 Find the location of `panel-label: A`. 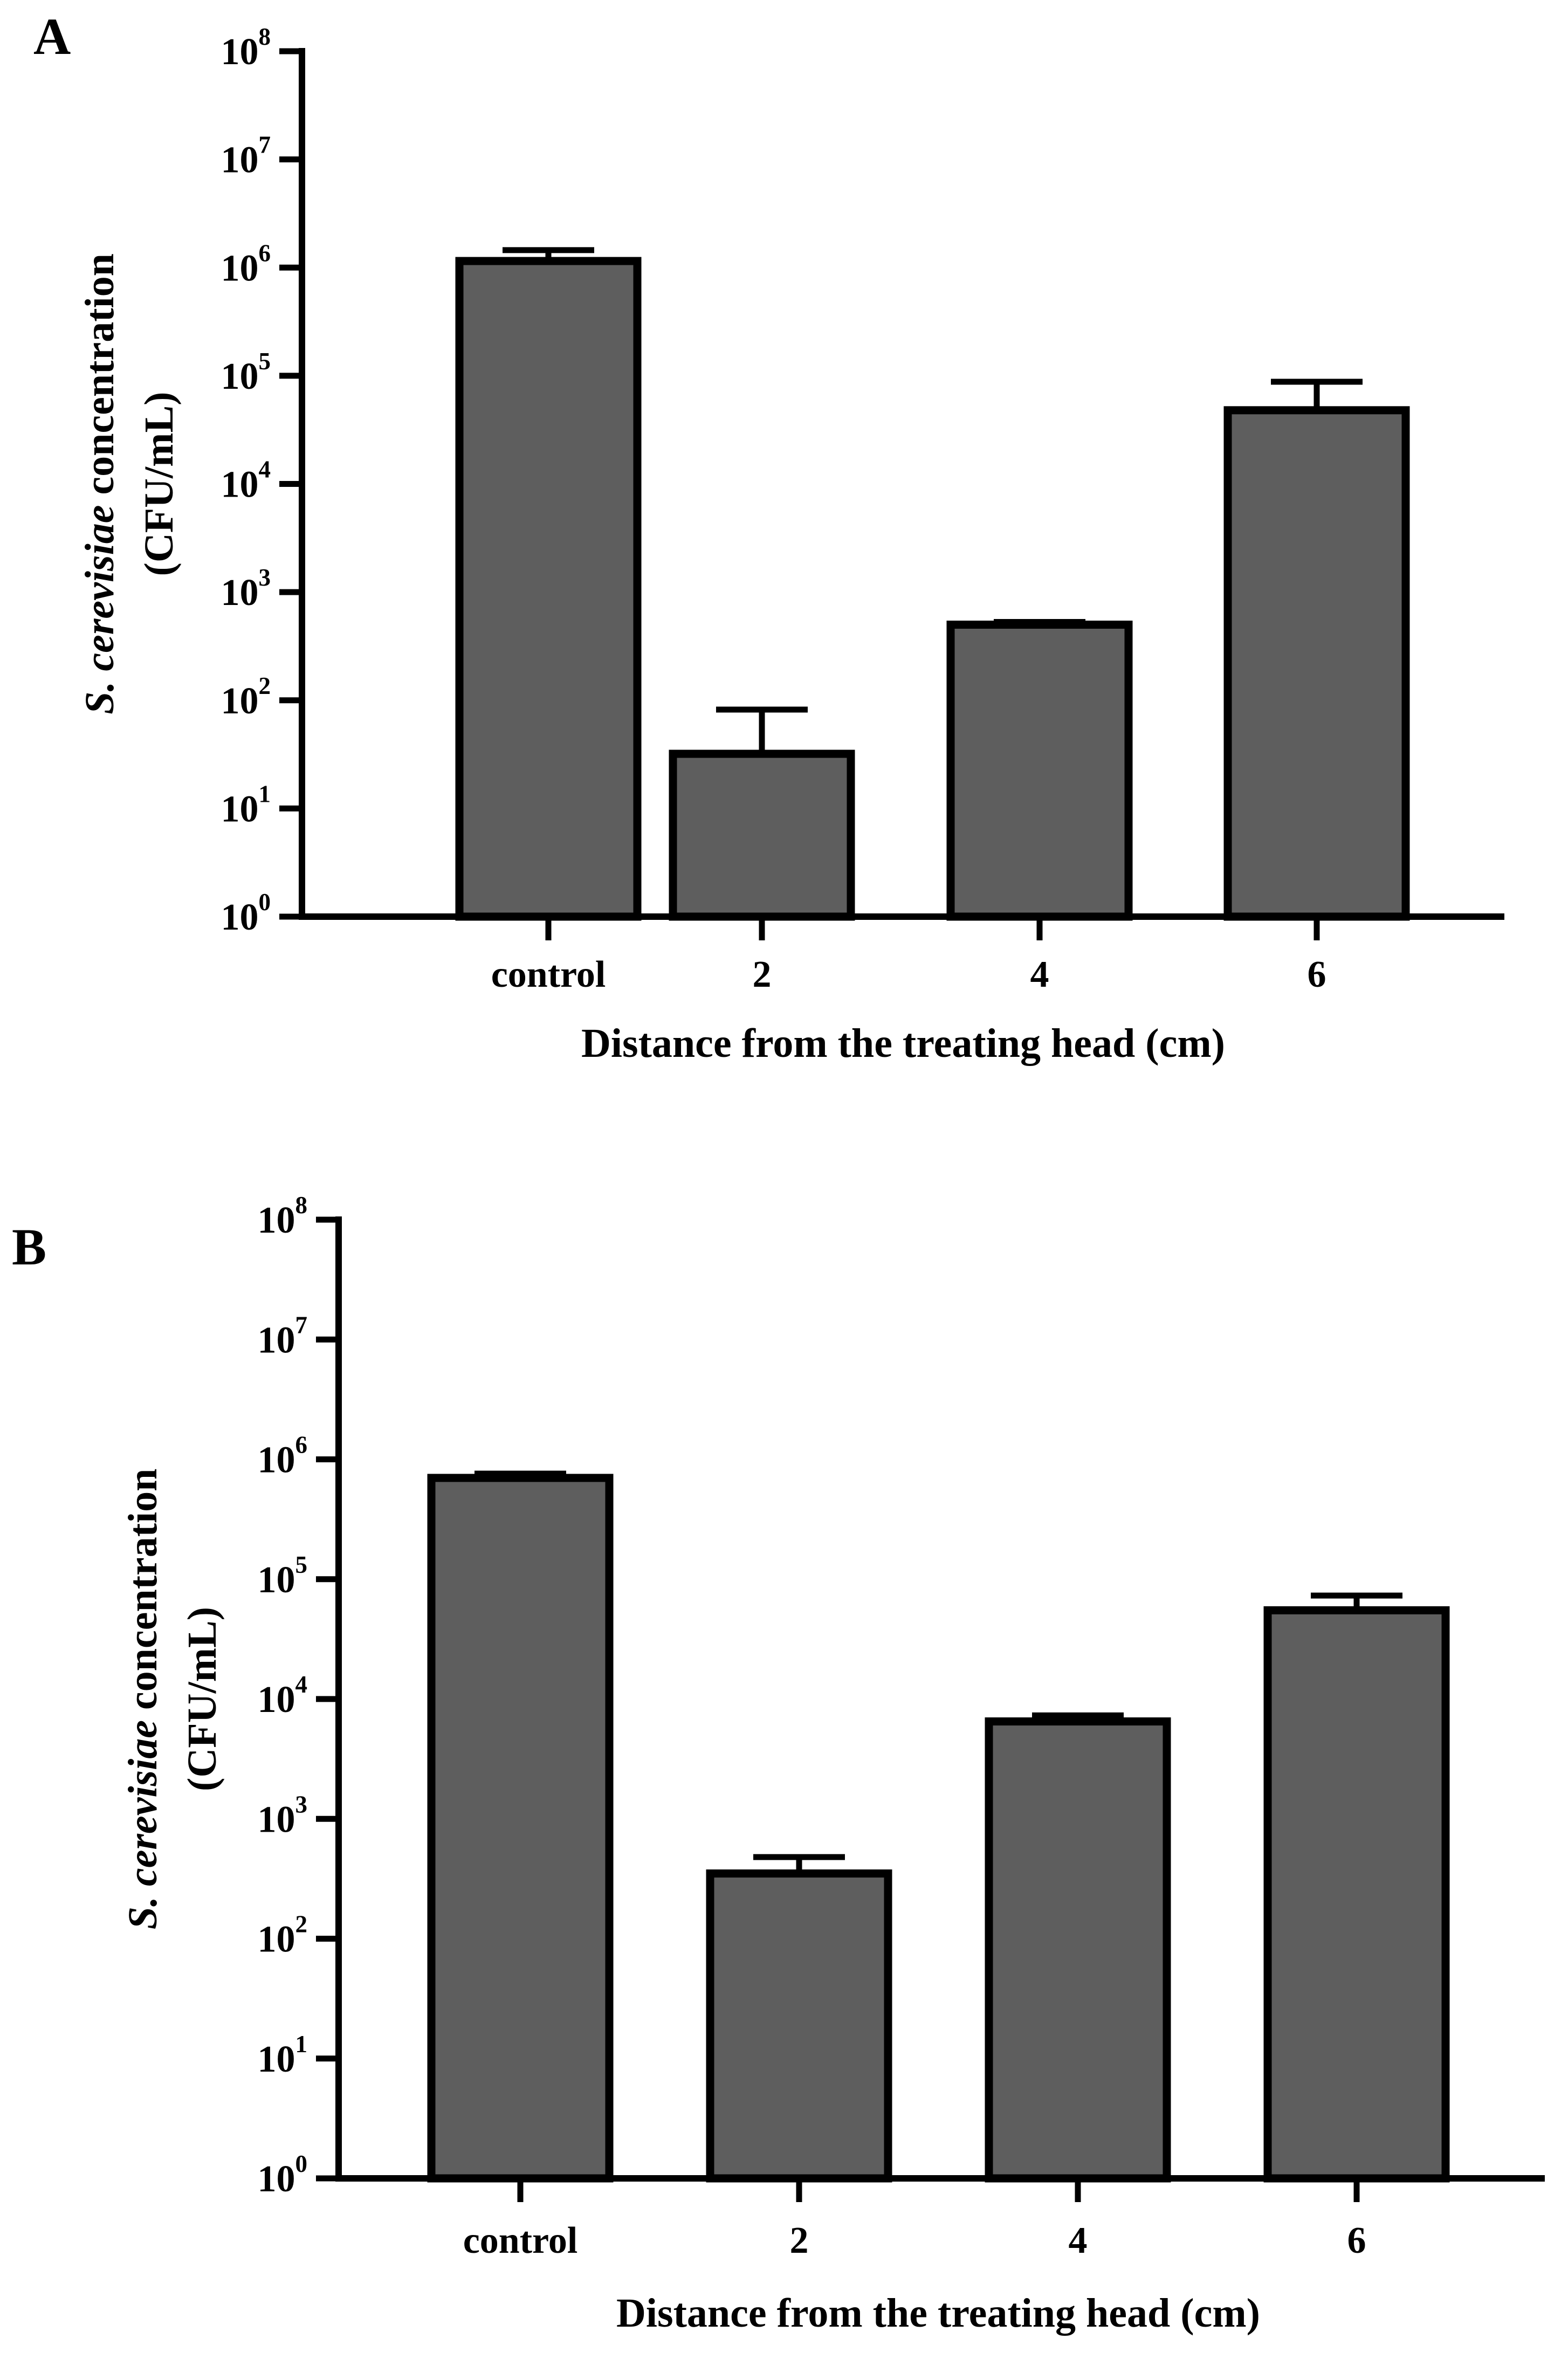

panel-label: A is located at coordinates (52, 36).